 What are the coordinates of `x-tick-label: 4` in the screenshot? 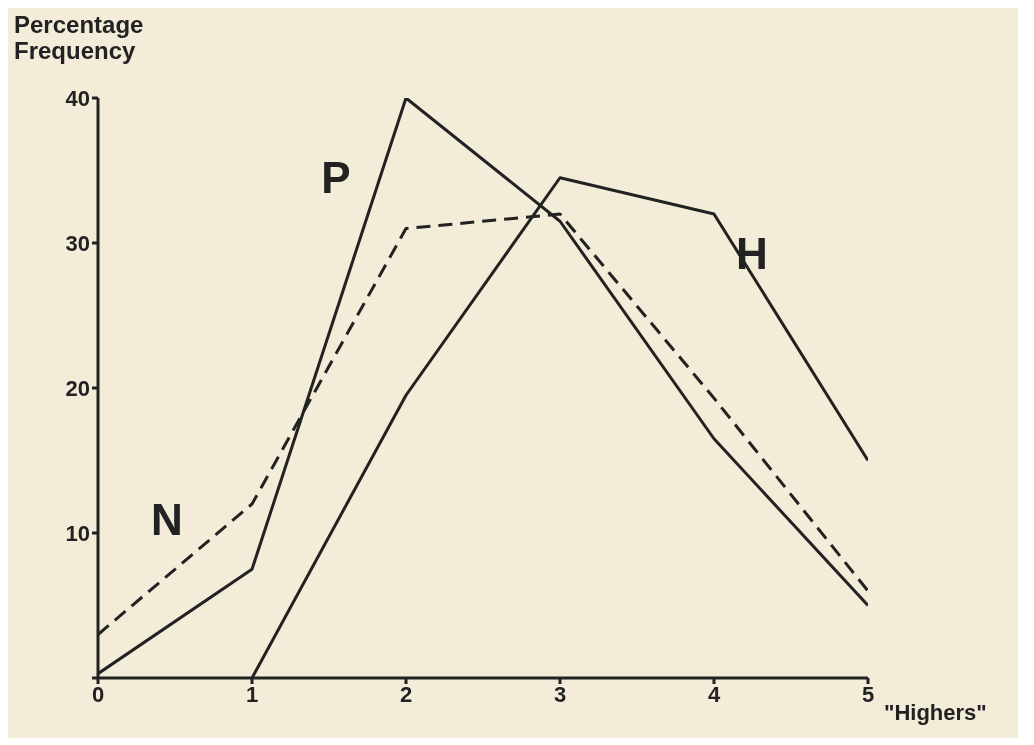 It's located at (714, 694).